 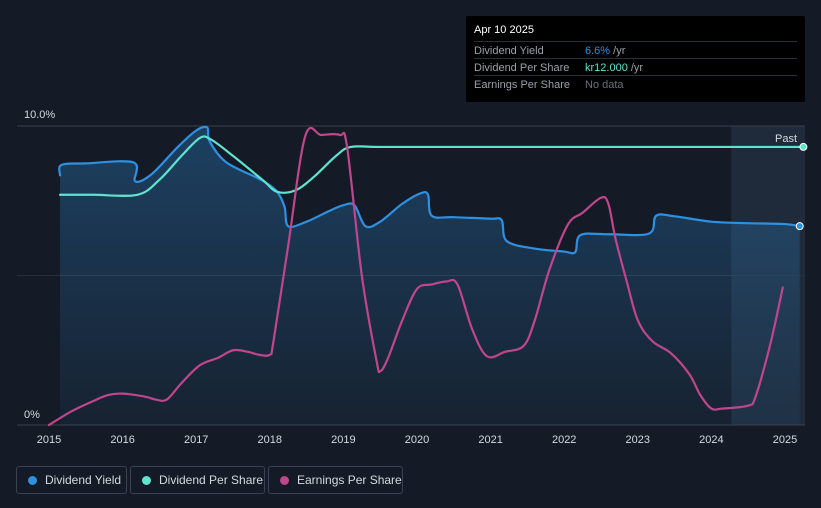 What do you see at coordinates (196, 440) in the screenshot?
I see `x-tick-label: 2017` at bounding box center [196, 440].